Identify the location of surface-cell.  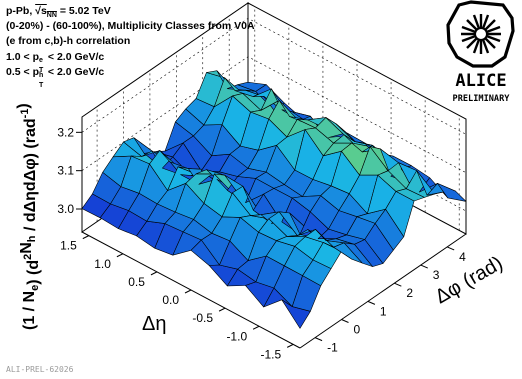
(452, 192).